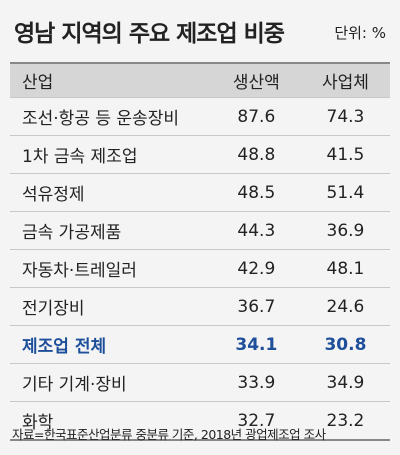  What do you see at coordinates (111, 154) in the screenshot?
I see `row-label: 1차 금속 제조업` at bounding box center [111, 154].